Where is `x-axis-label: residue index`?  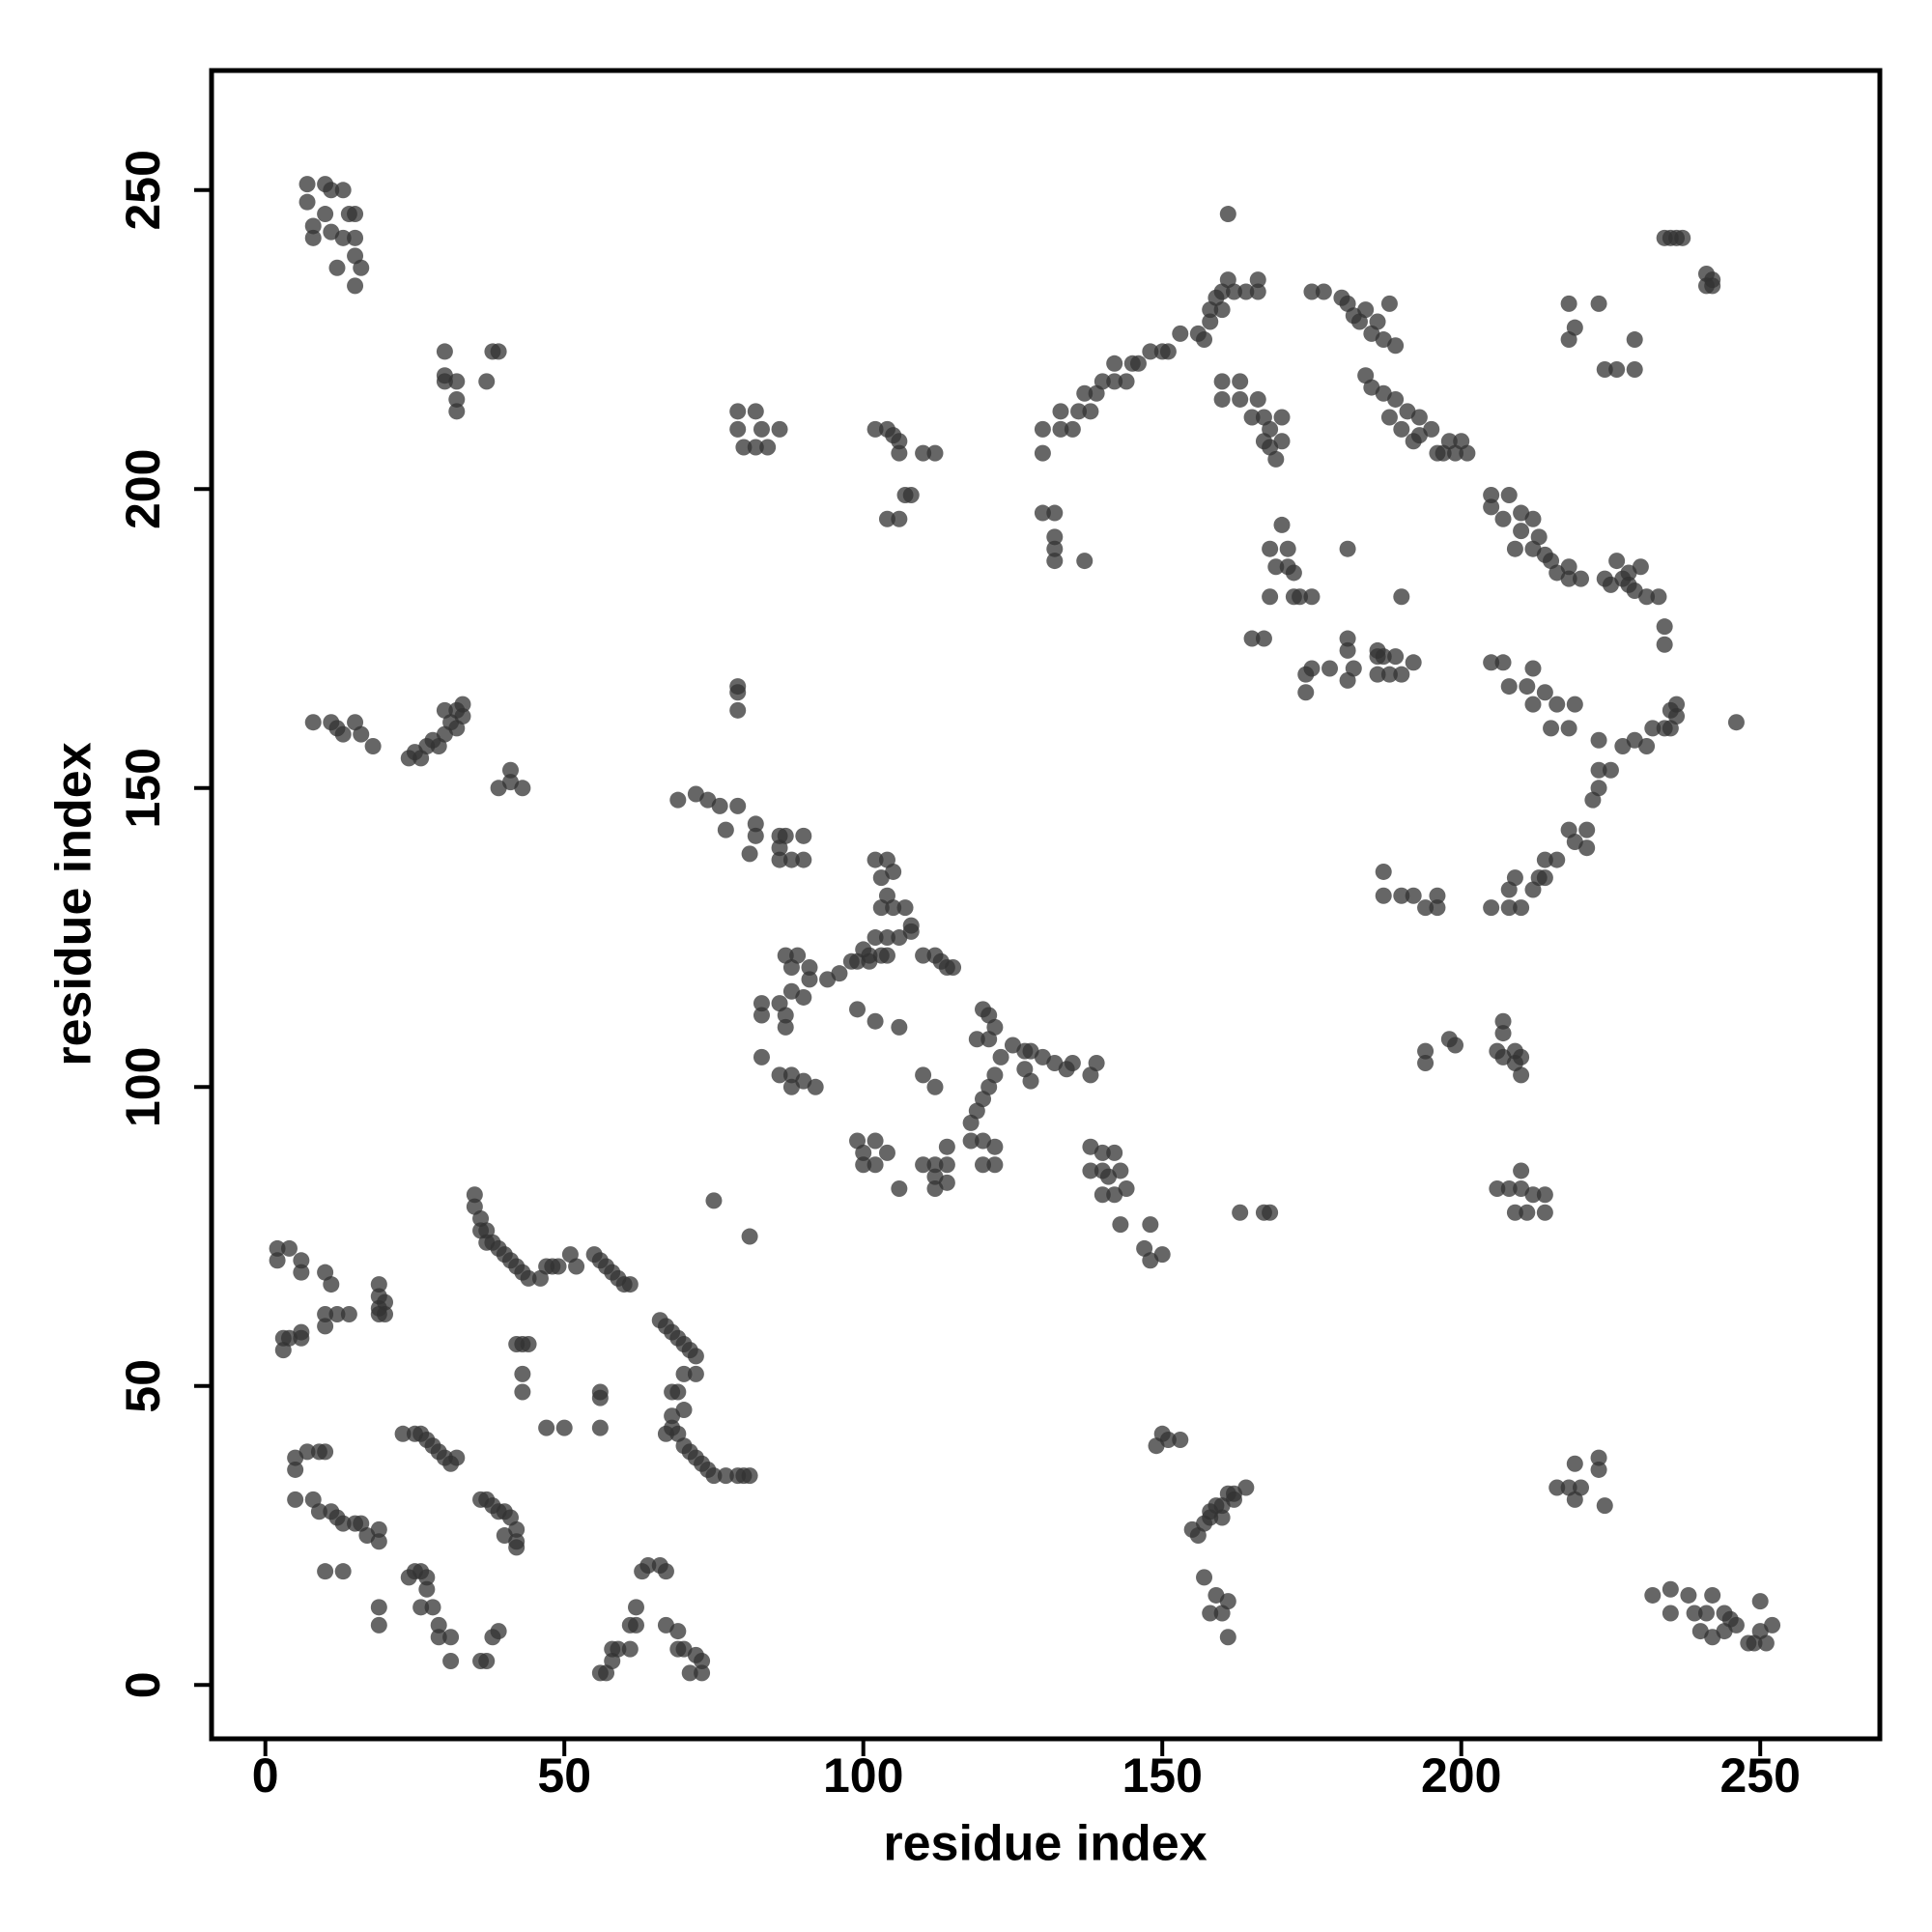 x-axis-label: residue index is located at coordinates (1045, 1844).